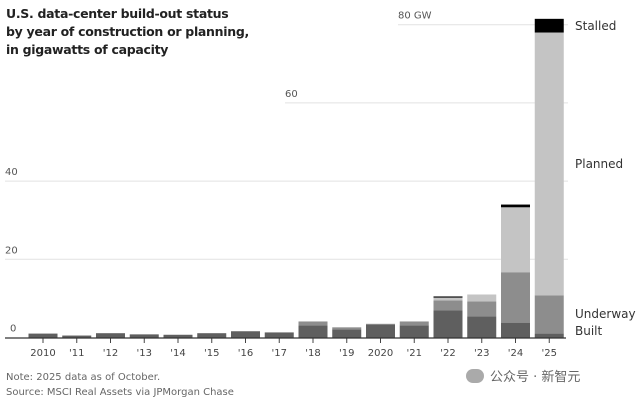 This screenshot has height=401, width=640. I want to click on title-line: U.S. data-center build-out status, so click(117, 13).